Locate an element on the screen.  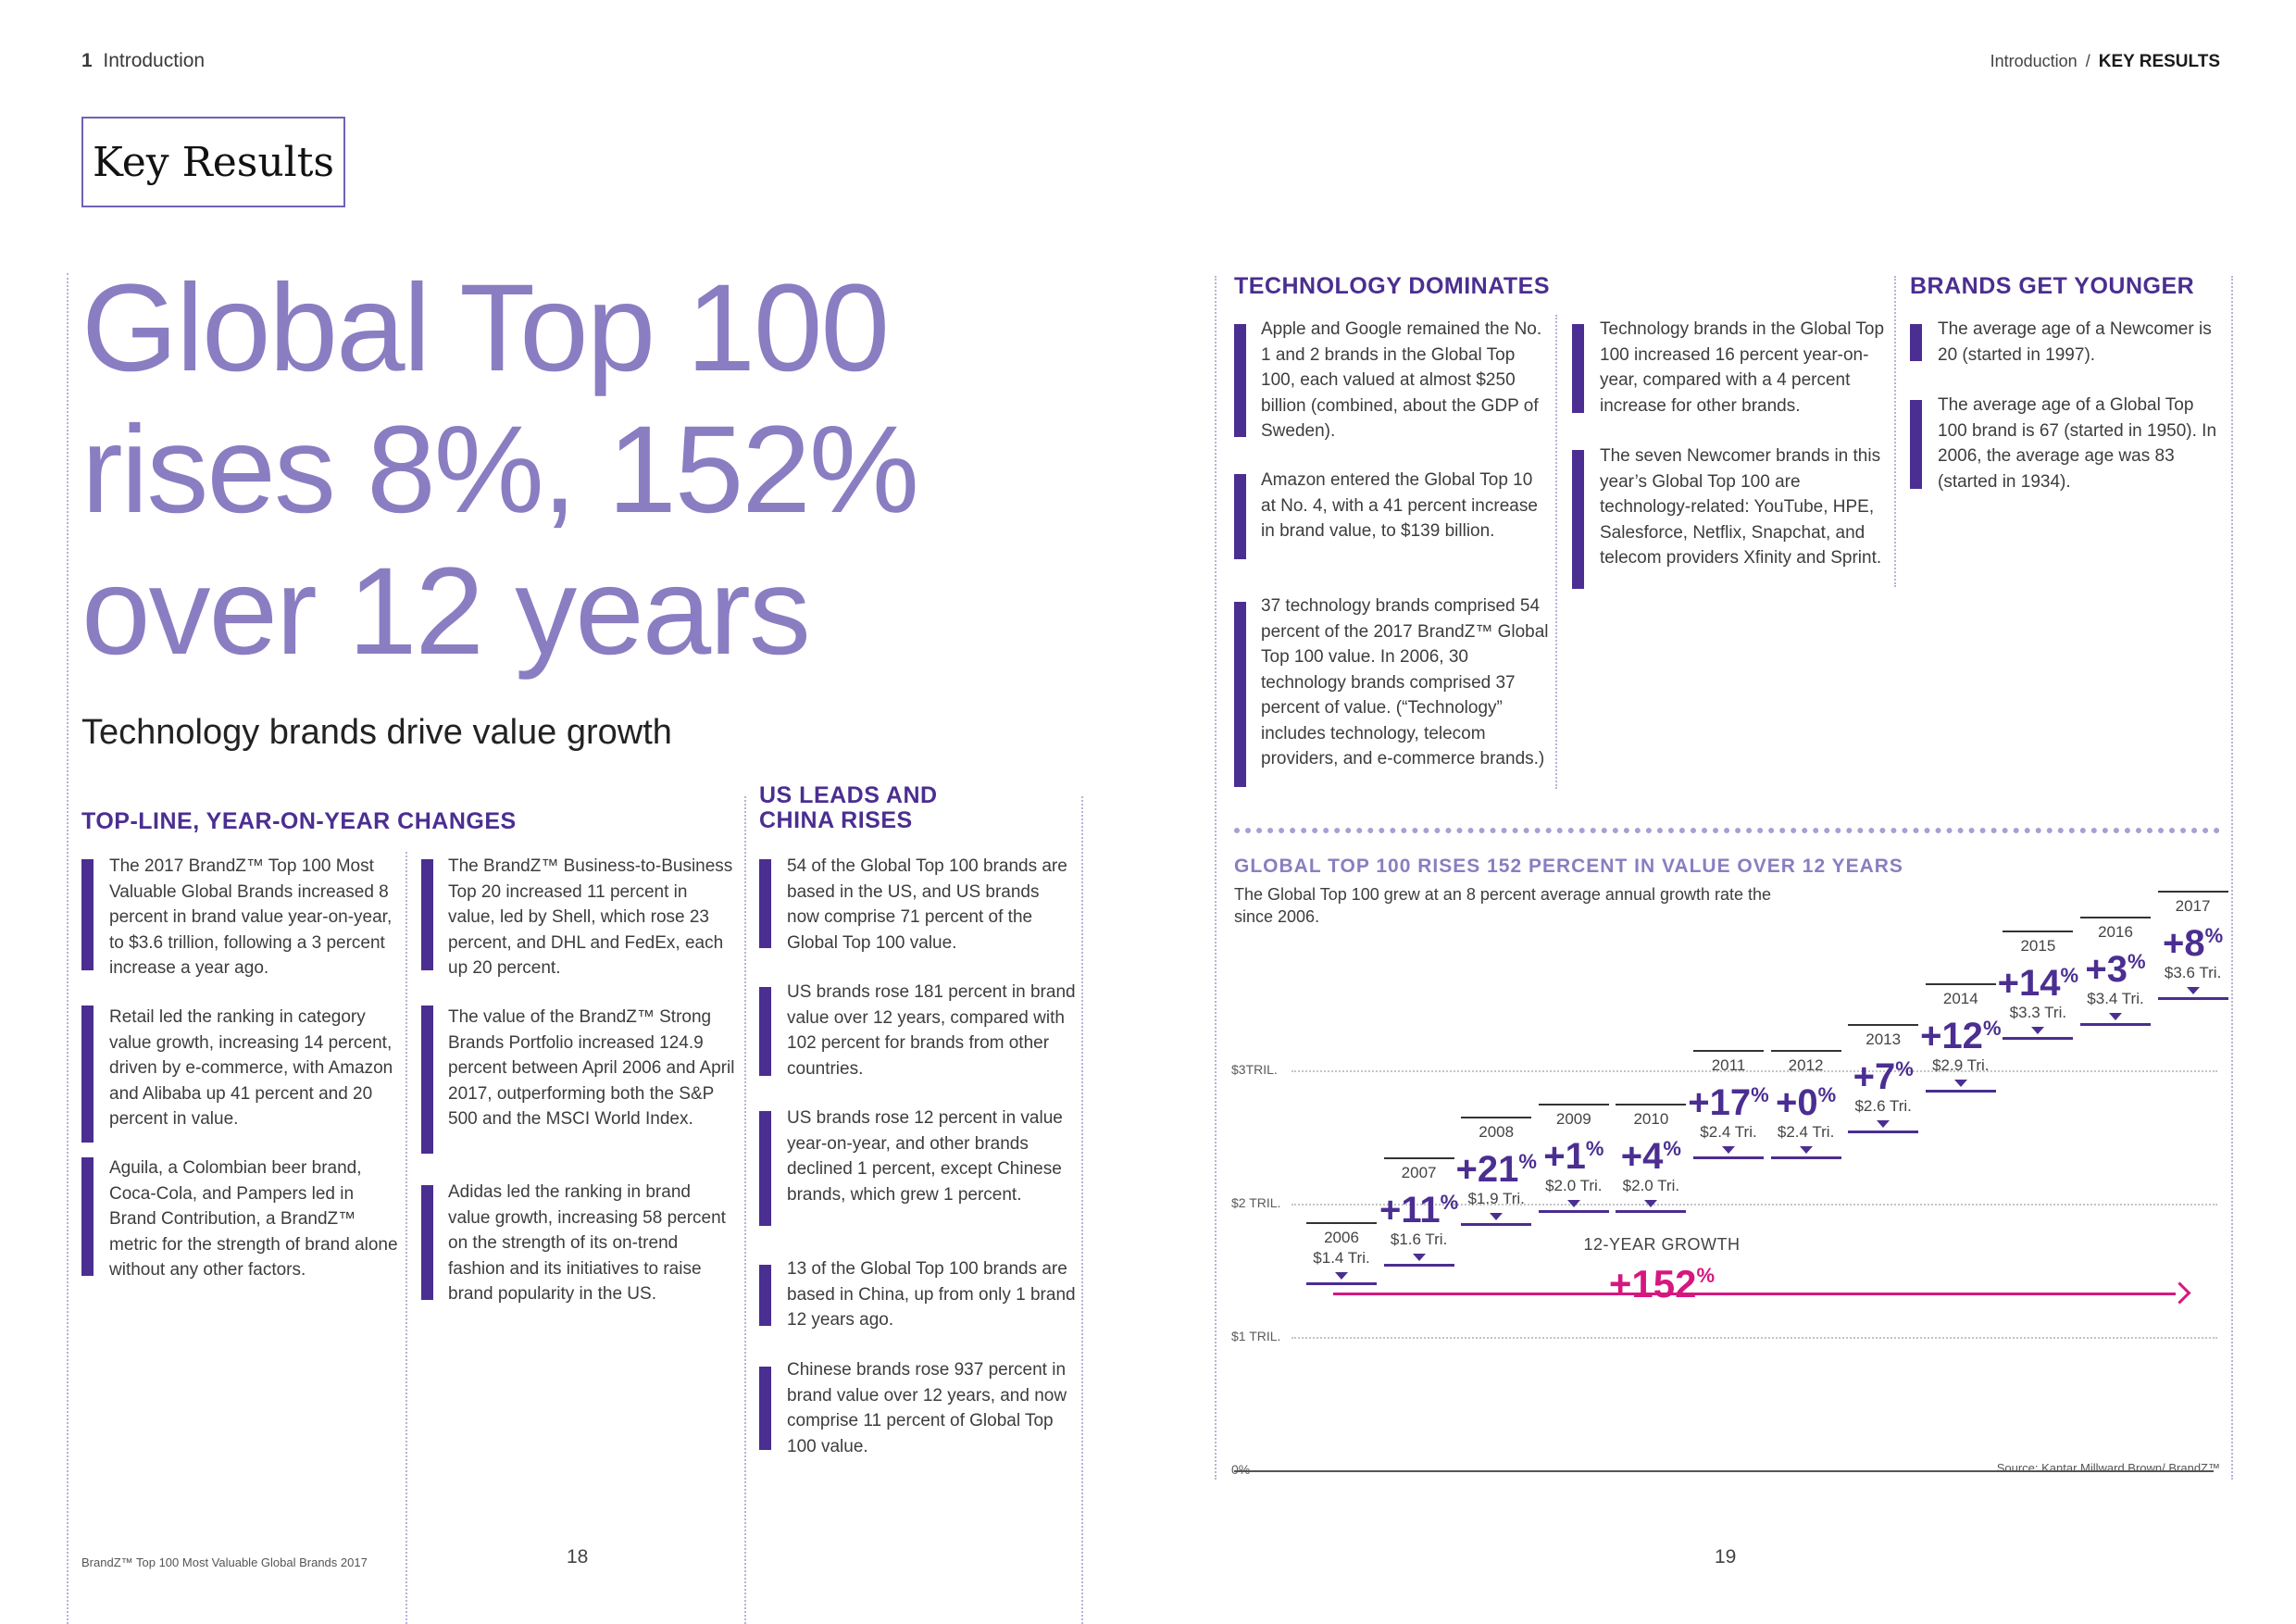
y-tick-label: 0% is located at coordinates (1241, 1469).